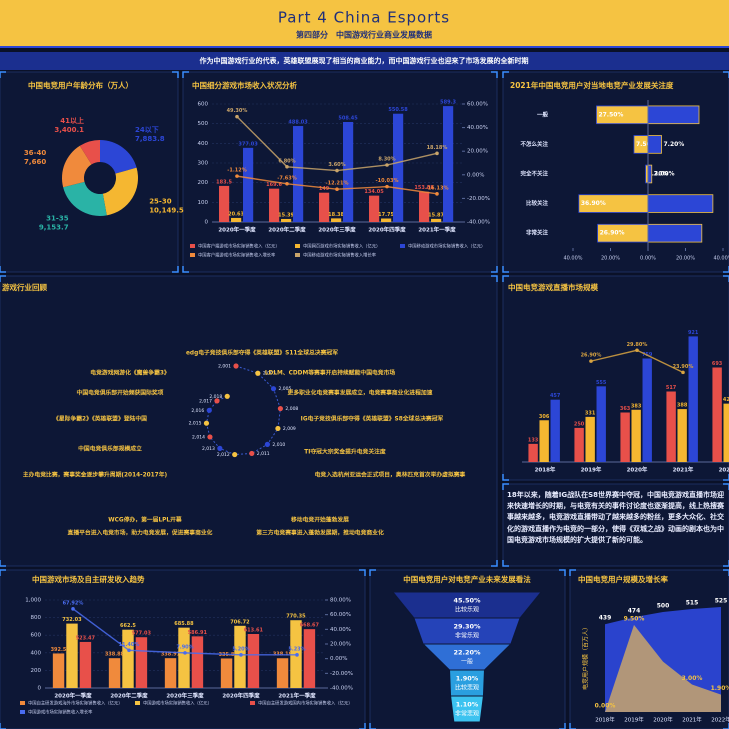  What do you see at coordinates (448, 103) in the screenshot?
I see `data-label: 589.3` at bounding box center [448, 103].